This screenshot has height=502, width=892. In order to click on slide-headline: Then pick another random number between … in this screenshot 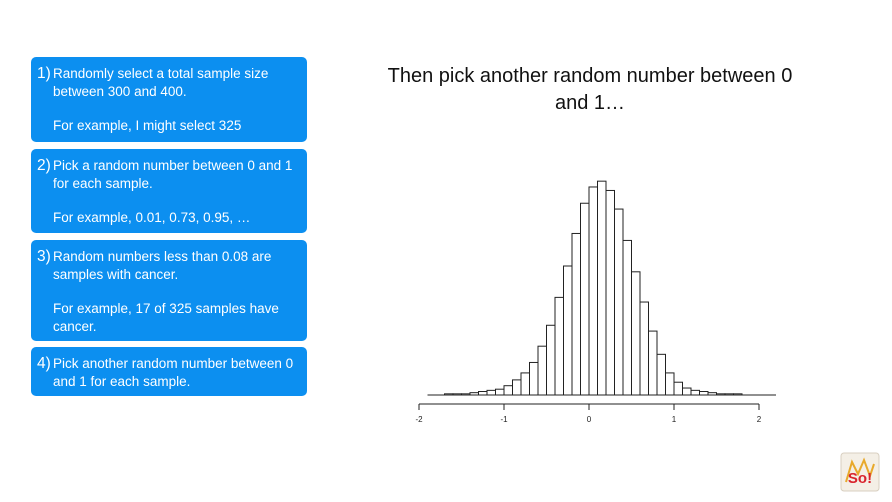, I will do `click(590, 89)`.